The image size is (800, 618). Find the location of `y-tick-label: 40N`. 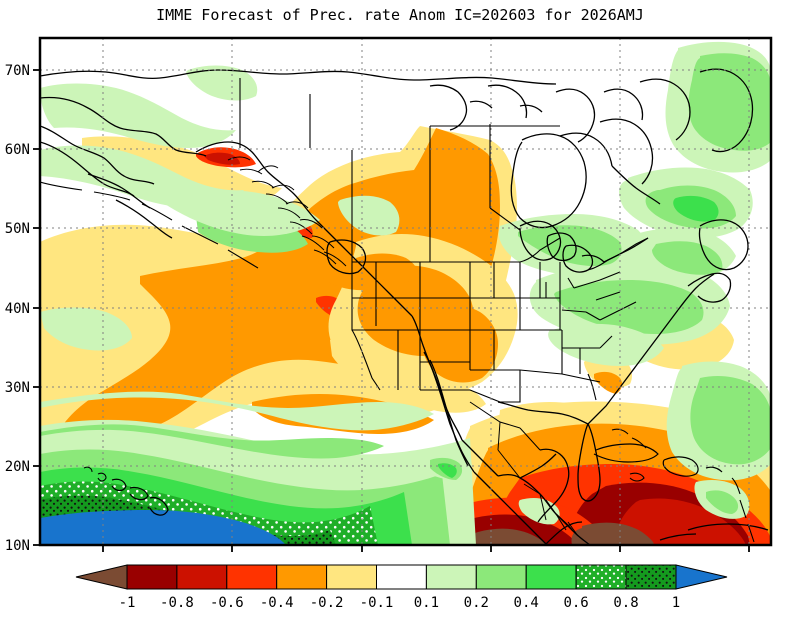

y-tick-label: 40N is located at coordinates (17, 309).